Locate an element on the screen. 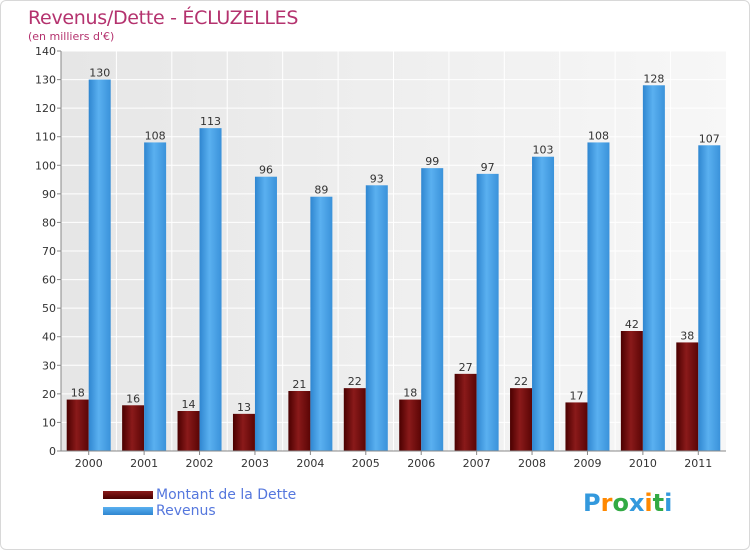 The height and width of the screenshot is (550, 750). data-label: 93 is located at coordinates (377, 178).